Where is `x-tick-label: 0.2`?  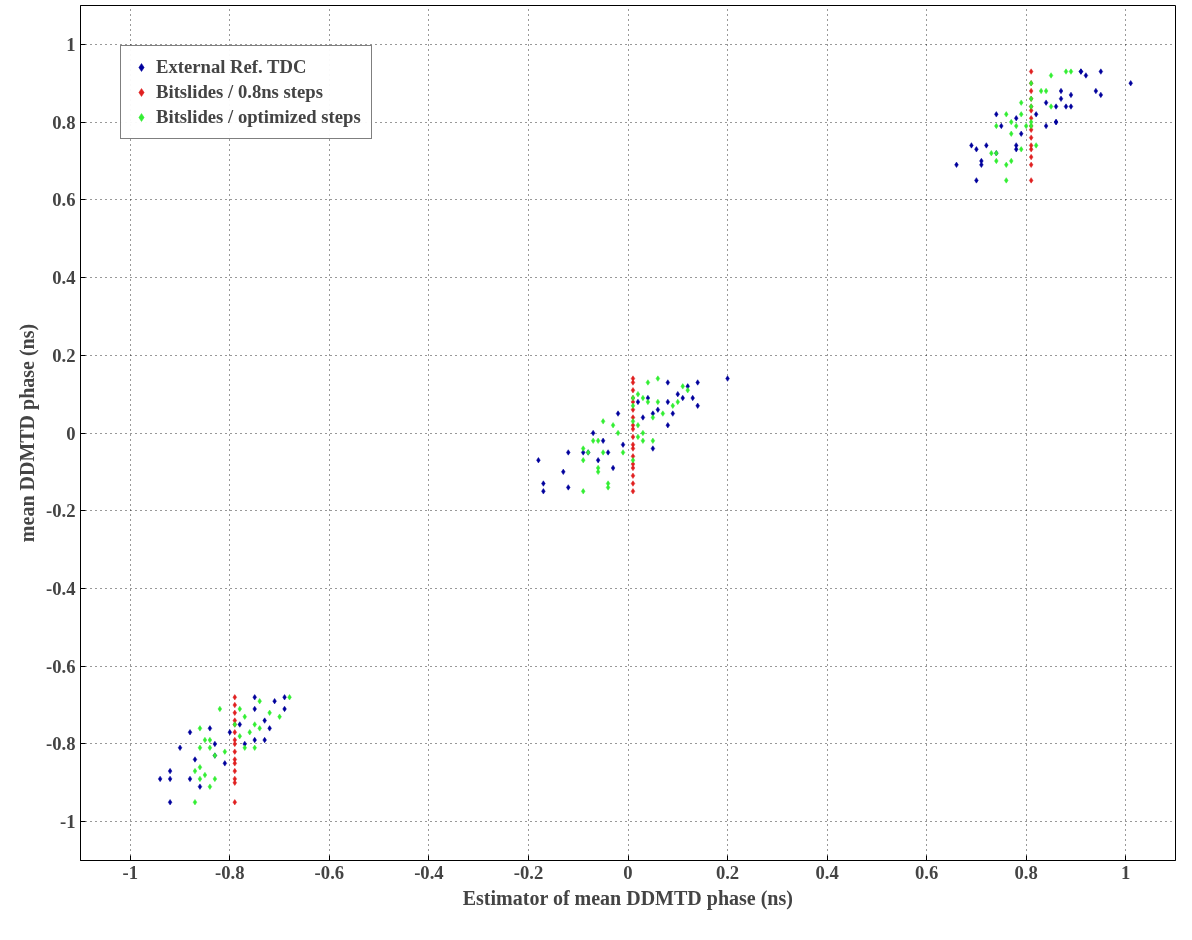
x-tick-label: 0.2 is located at coordinates (727, 872).